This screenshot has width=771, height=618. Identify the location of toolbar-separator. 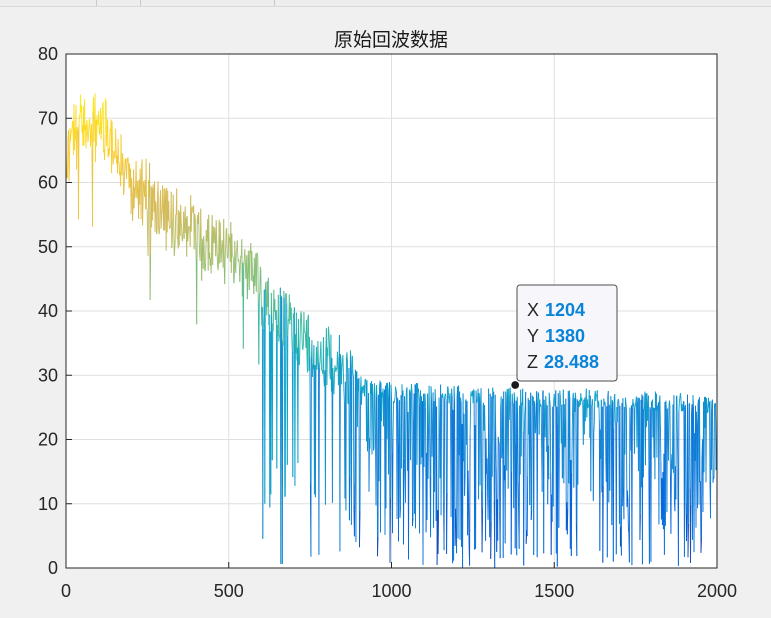
(274, 3).